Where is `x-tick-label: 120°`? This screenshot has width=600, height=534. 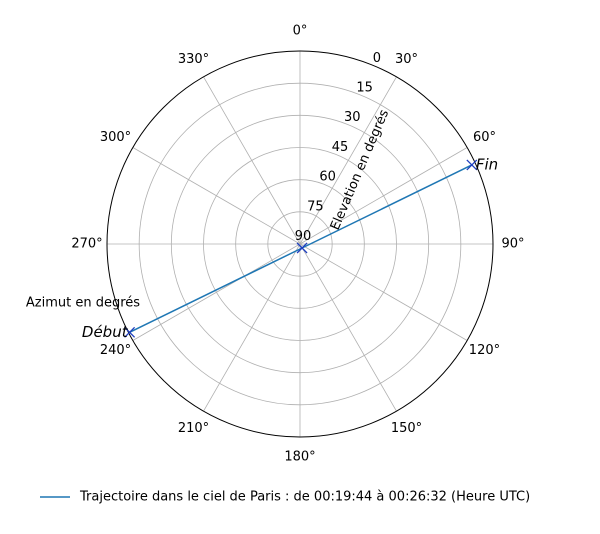
x-tick-label: 120° is located at coordinates (484, 350).